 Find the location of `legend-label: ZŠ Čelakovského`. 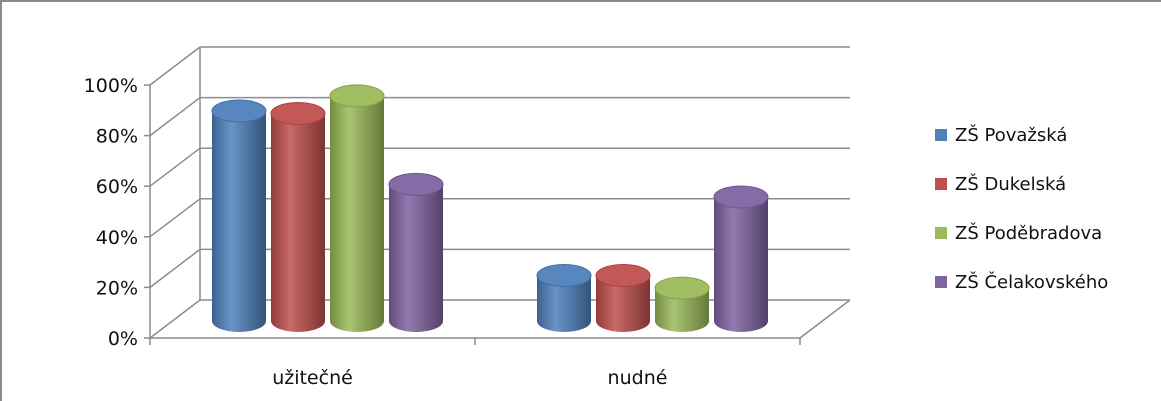

legend-label: ZŠ Čelakovského is located at coordinates (1031, 282).